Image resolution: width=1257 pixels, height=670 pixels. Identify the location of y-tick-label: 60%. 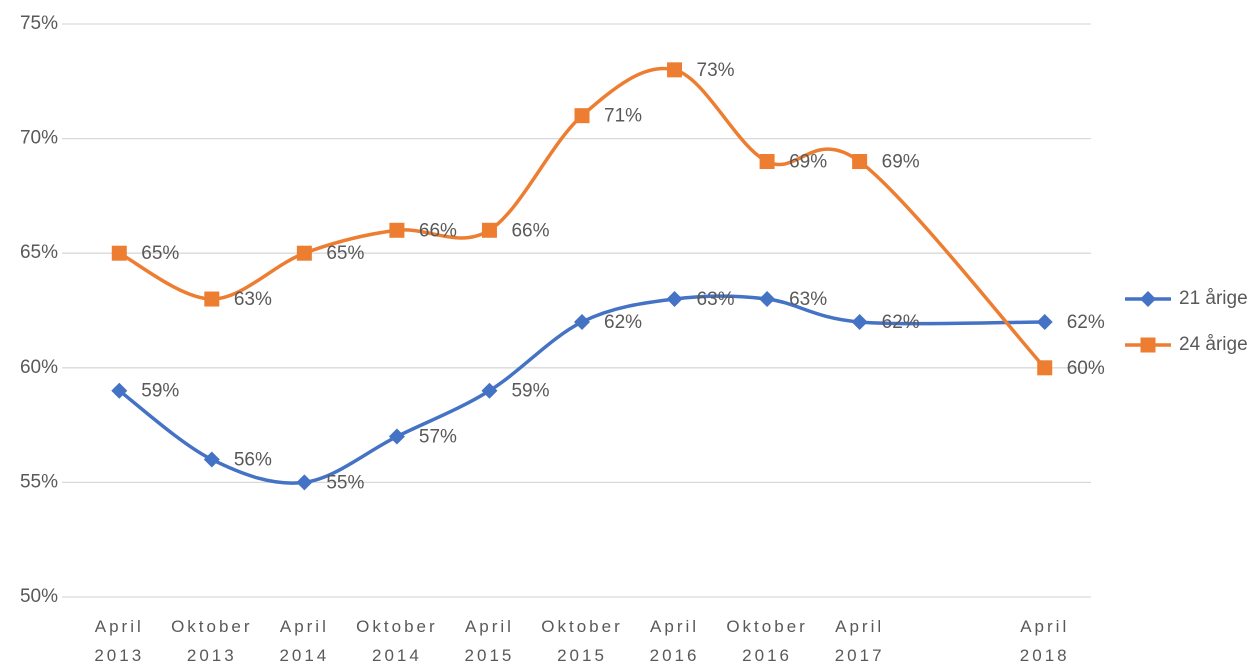
(39, 367).